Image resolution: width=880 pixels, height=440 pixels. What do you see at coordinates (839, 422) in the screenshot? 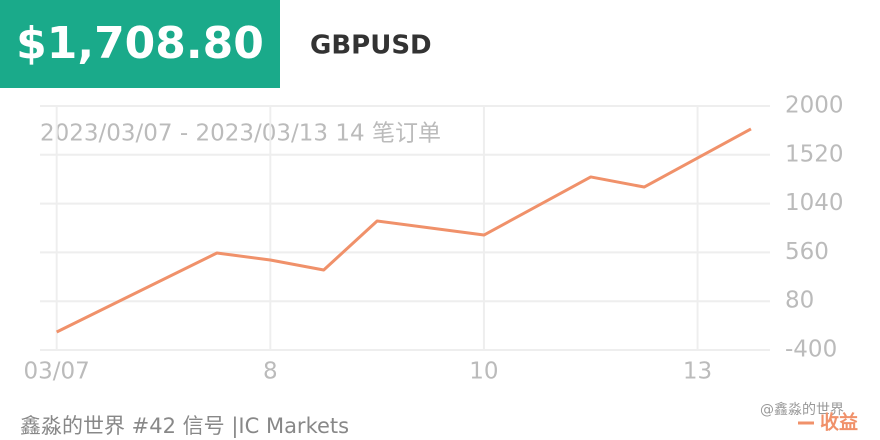
I see `legend-label: 收益` at bounding box center [839, 422].